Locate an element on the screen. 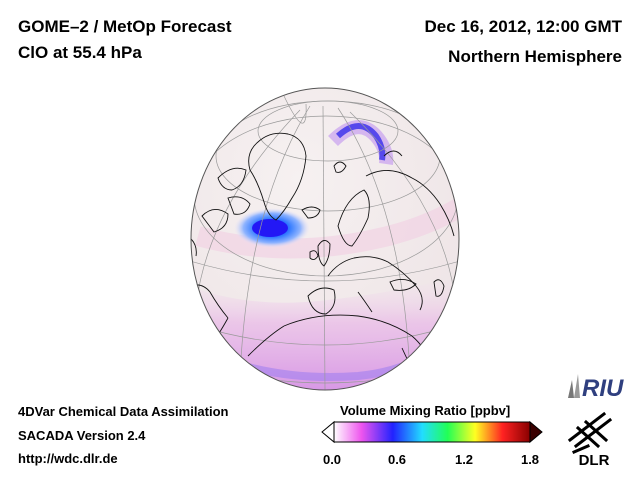 Image resolution: width=640 pixels, height=480 pixels. colorbar-right-arrow is located at coordinates (536, 432).